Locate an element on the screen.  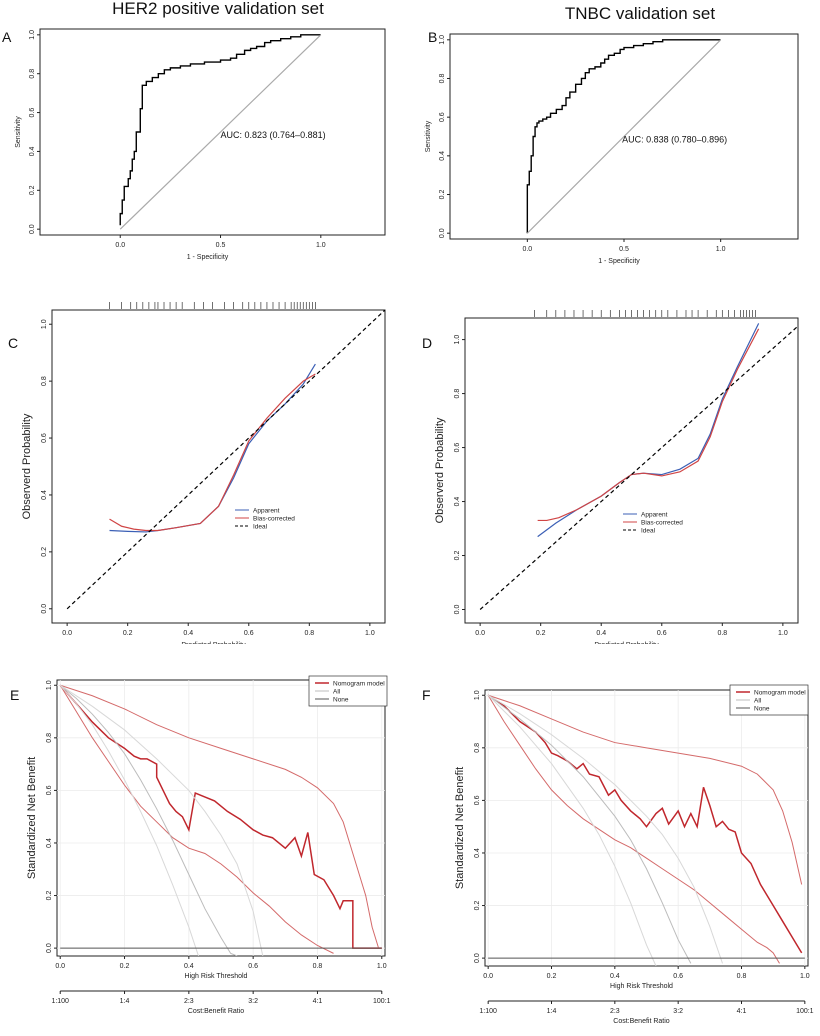
legend-label: Nomogram model is located at coordinates (780, 693).